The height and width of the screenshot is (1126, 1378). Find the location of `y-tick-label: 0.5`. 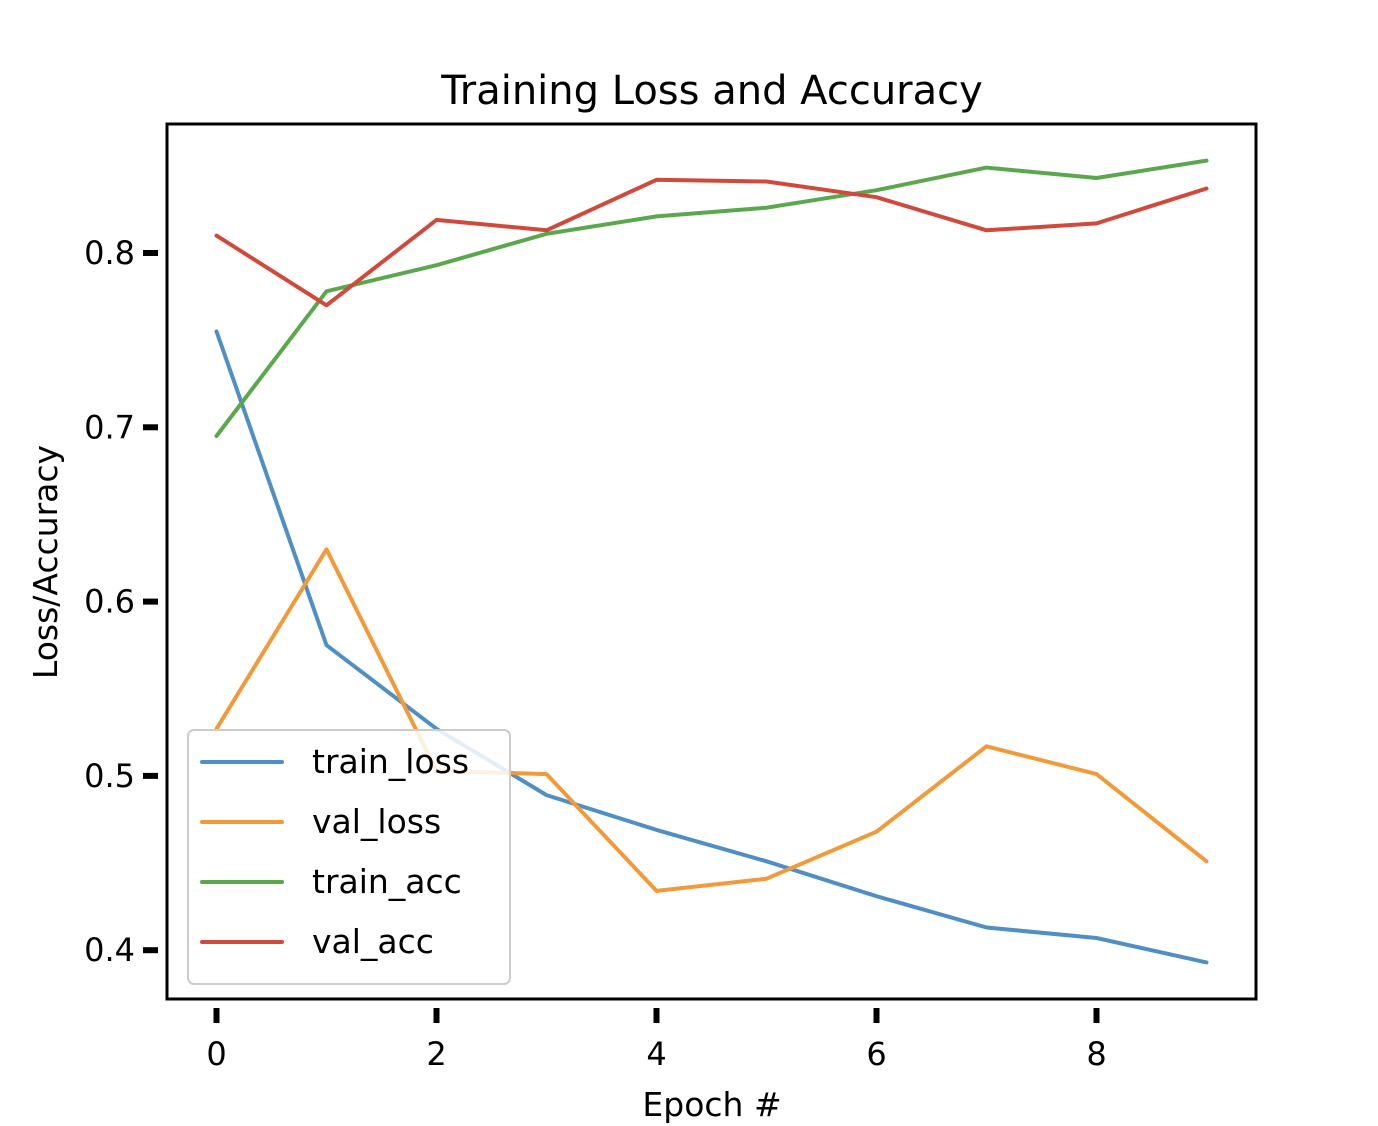

y-tick-label: 0.5 is located at coordinates (109, 776).